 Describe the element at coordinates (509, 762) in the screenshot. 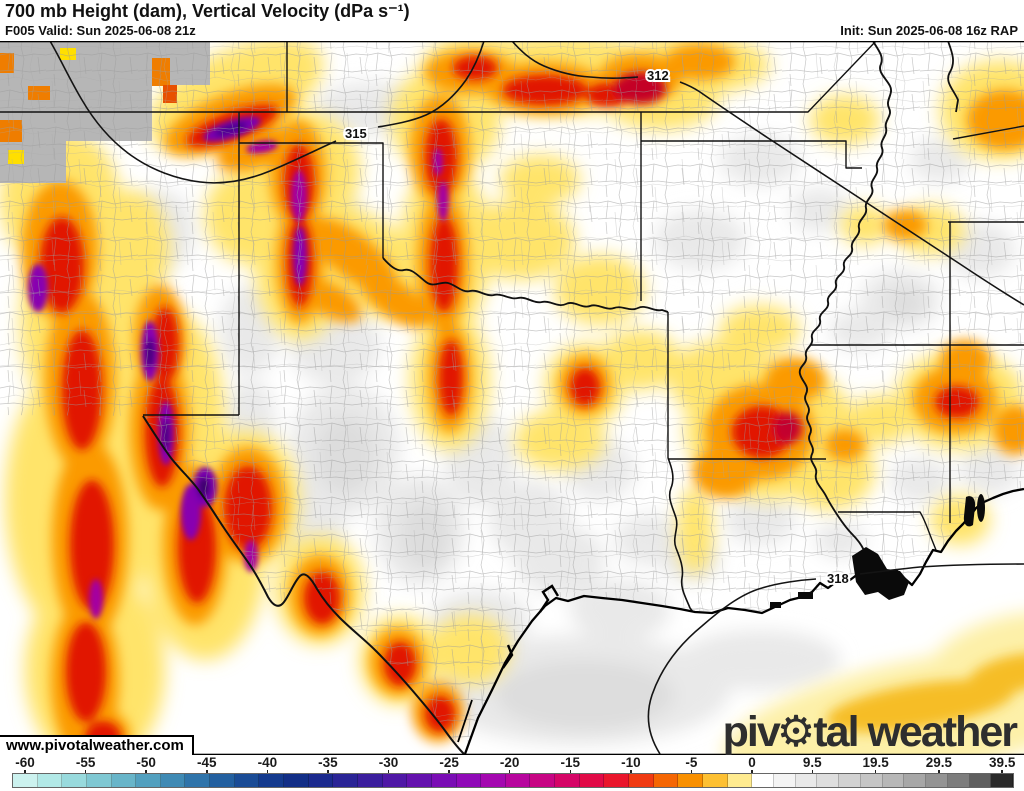

I see `colorbar-tick-label: -20` at that location.